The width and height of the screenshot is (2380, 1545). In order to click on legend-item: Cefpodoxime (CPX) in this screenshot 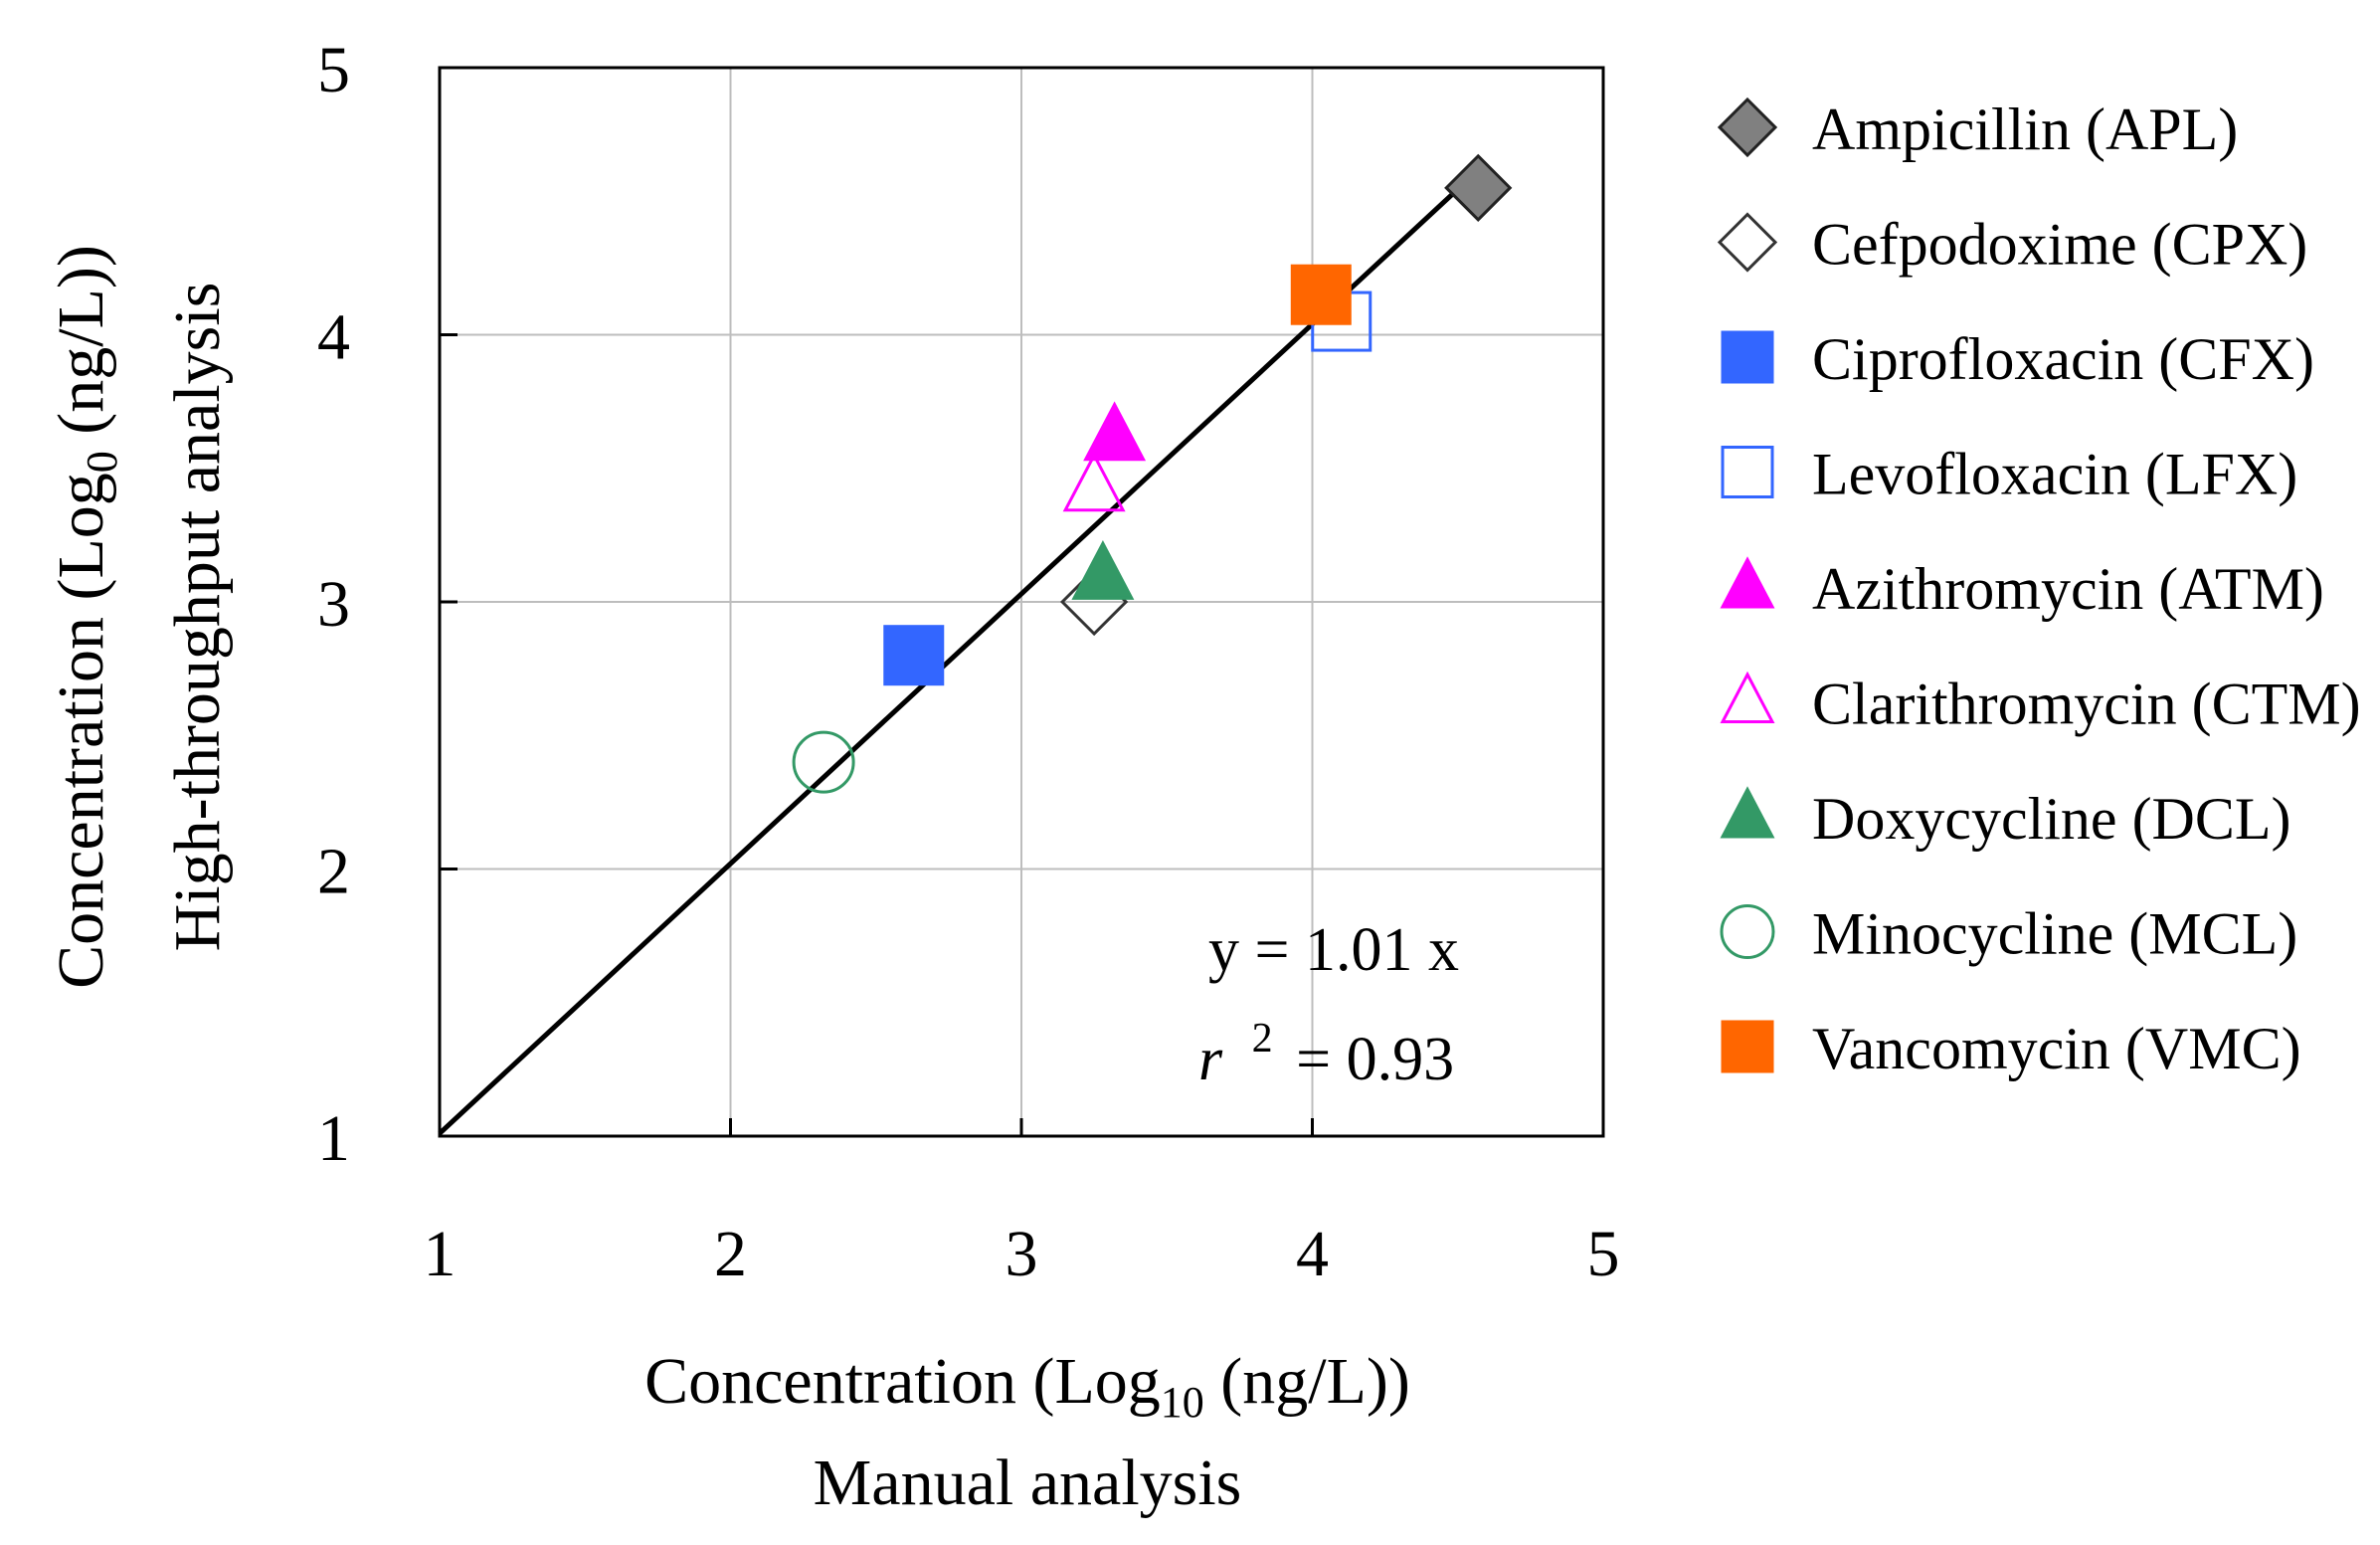, I will do `click(2012, 245)`.